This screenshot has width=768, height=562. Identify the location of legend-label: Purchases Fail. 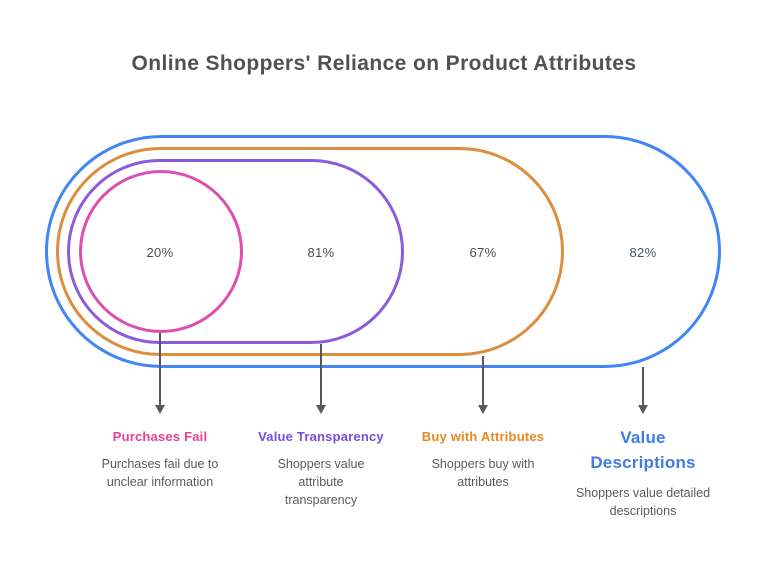
(160, 436).